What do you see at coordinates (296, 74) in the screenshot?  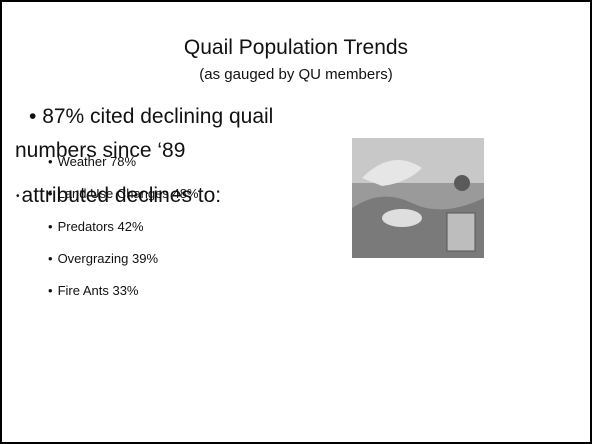 I see `slide-subtitle: (as gauged by QU members)` at bounding box center [296, 74].